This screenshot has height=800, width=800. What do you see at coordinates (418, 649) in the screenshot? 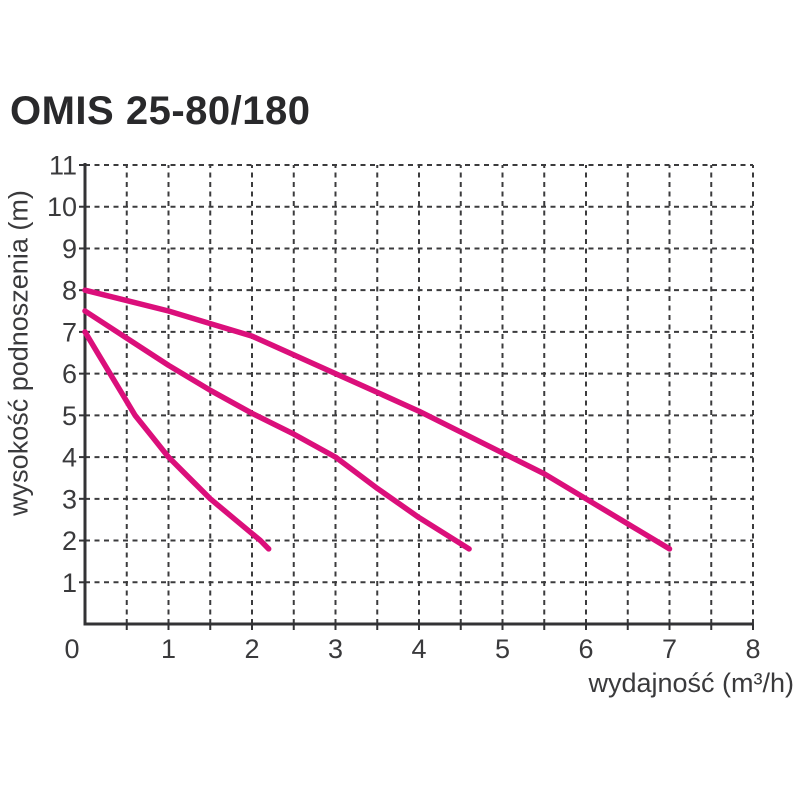
I see `x-tick-label: 4` at bounding box center [418, 649].